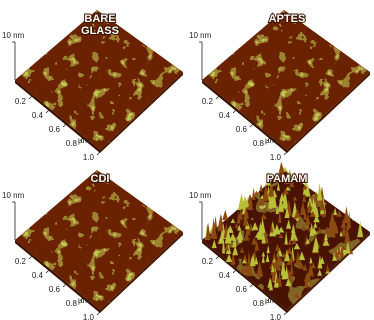 The image size is (374, 320). I want to click on panel-label: PAMAM, so click(287, 179).